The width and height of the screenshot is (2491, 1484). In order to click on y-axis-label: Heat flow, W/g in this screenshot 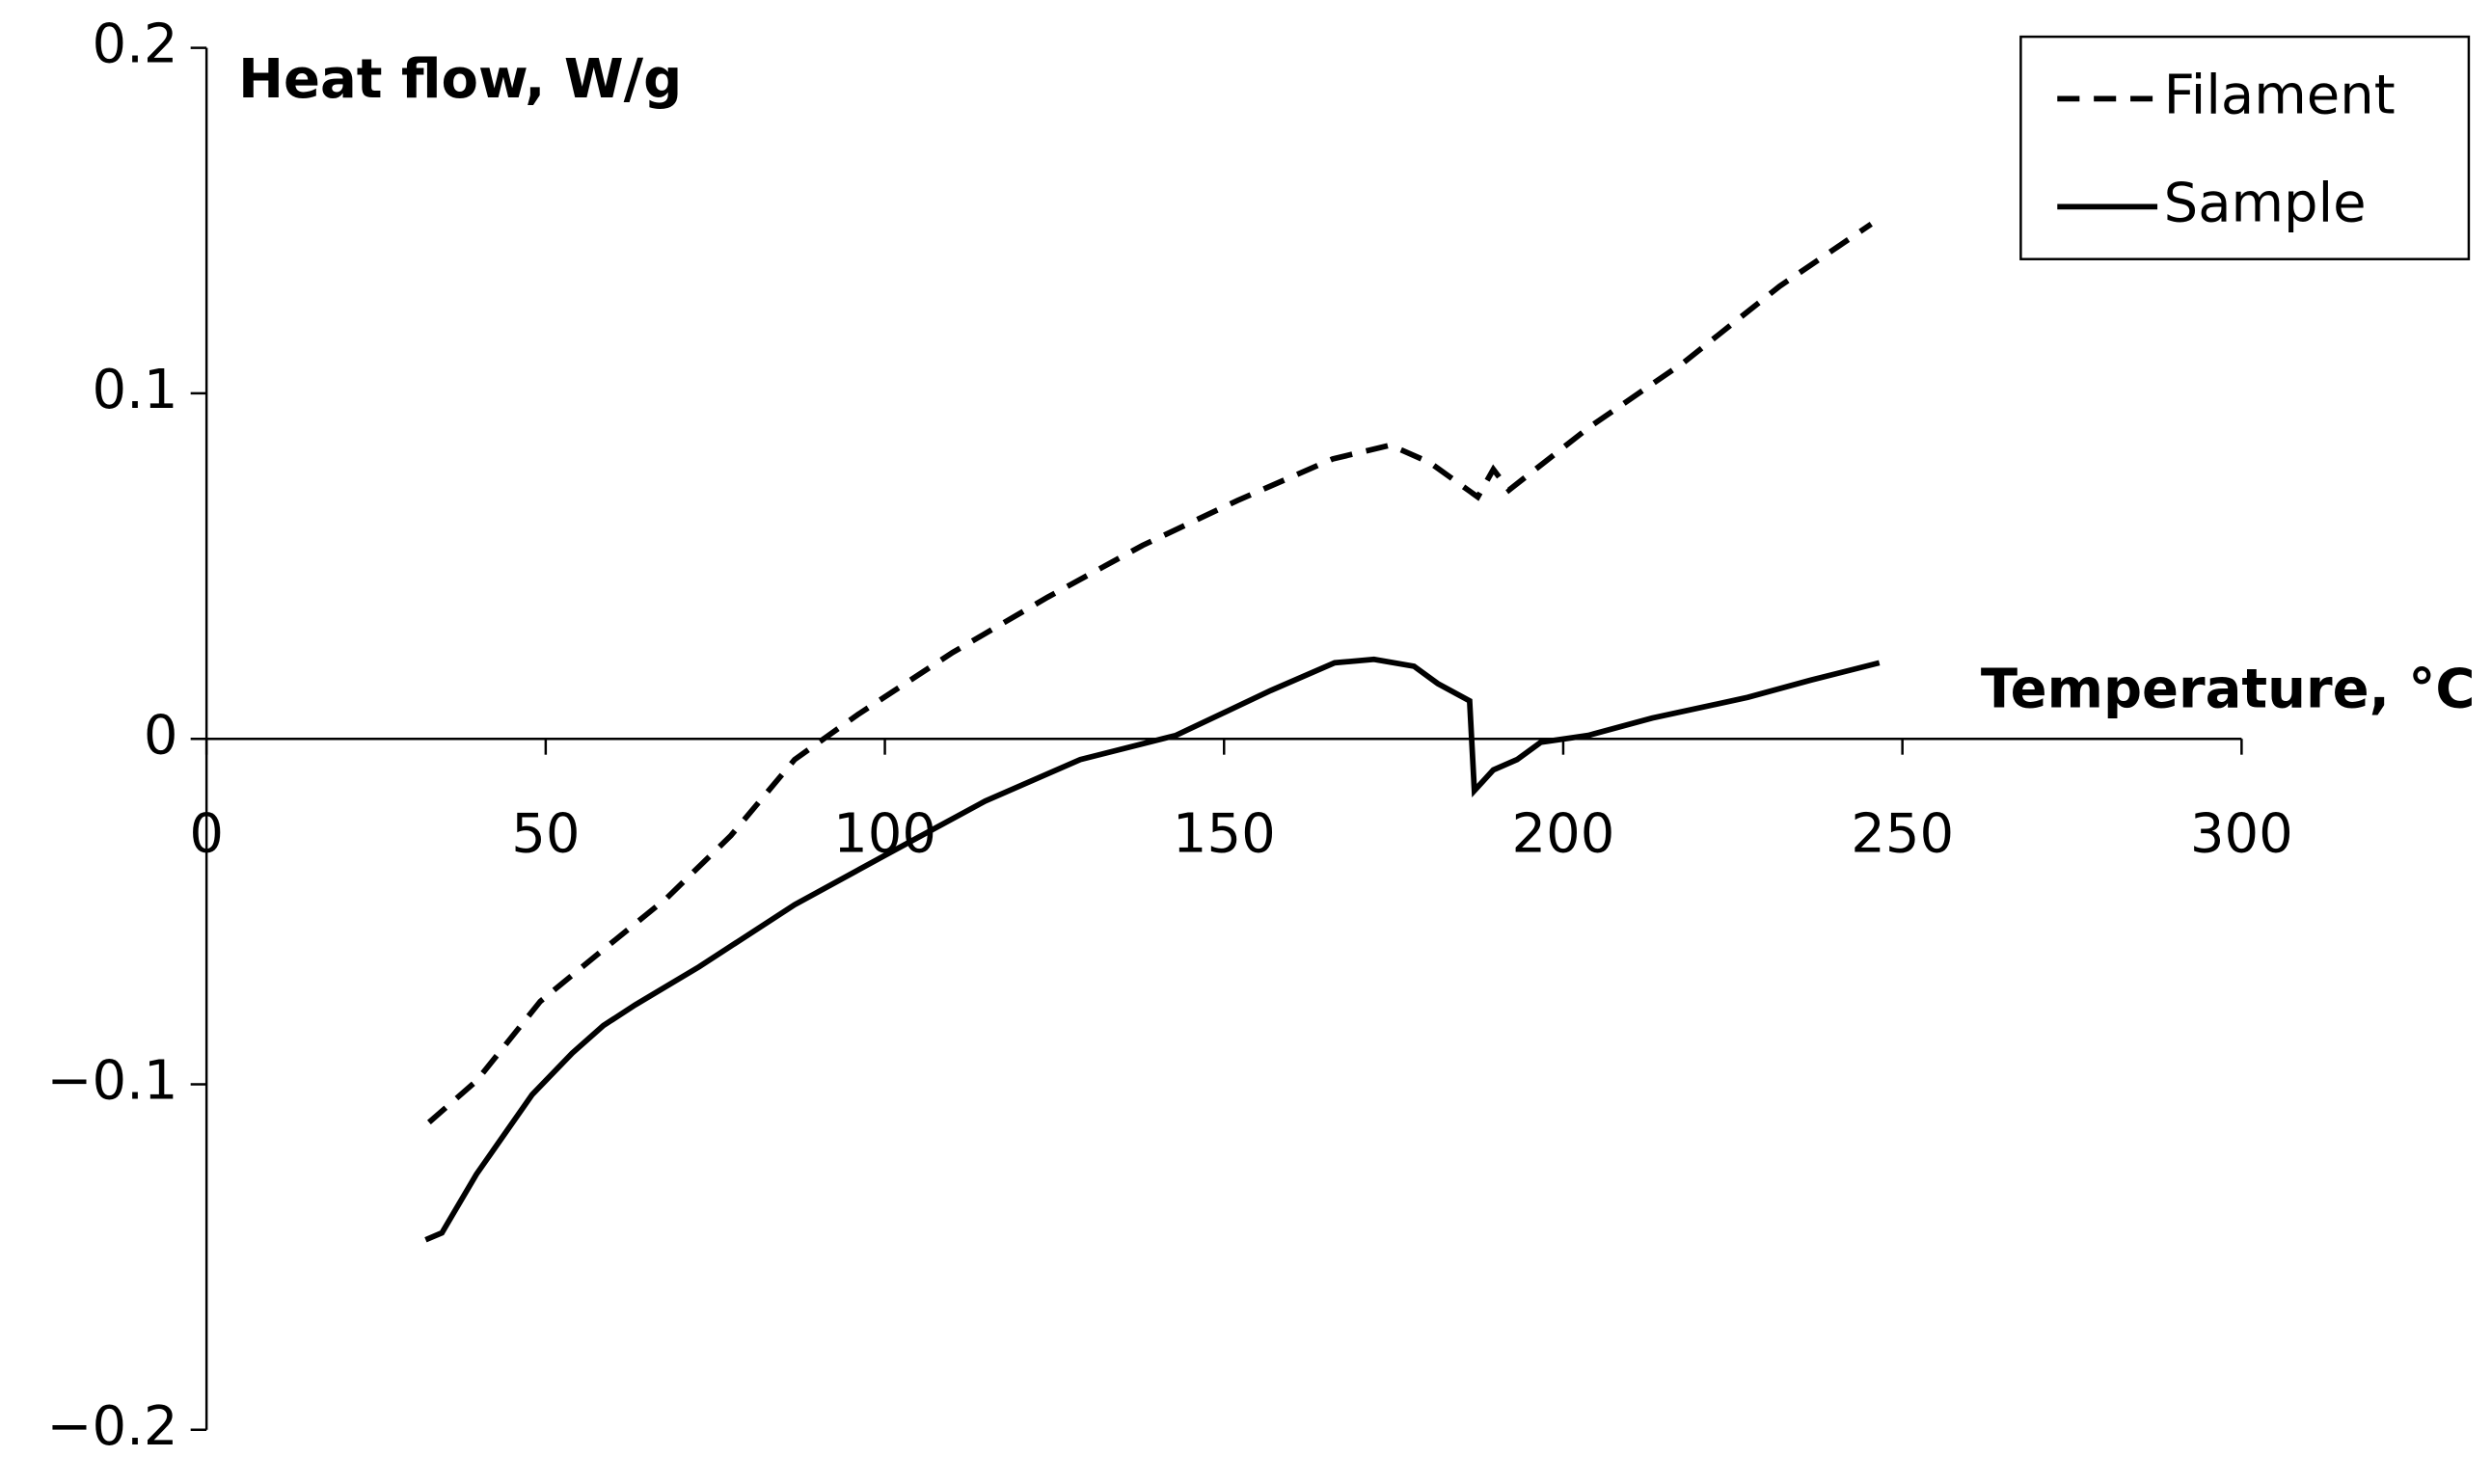, I will do `click(460, 79)`.